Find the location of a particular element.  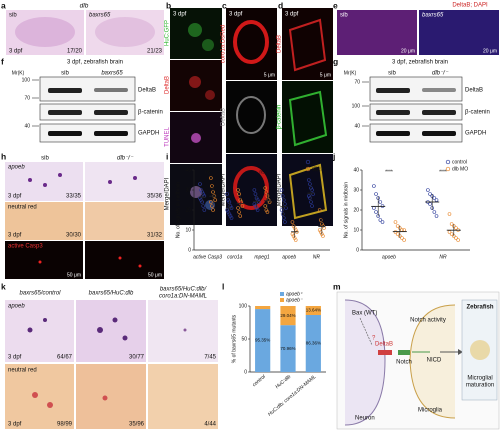

count-label: 30/77 is located at coordinates (137, 358).